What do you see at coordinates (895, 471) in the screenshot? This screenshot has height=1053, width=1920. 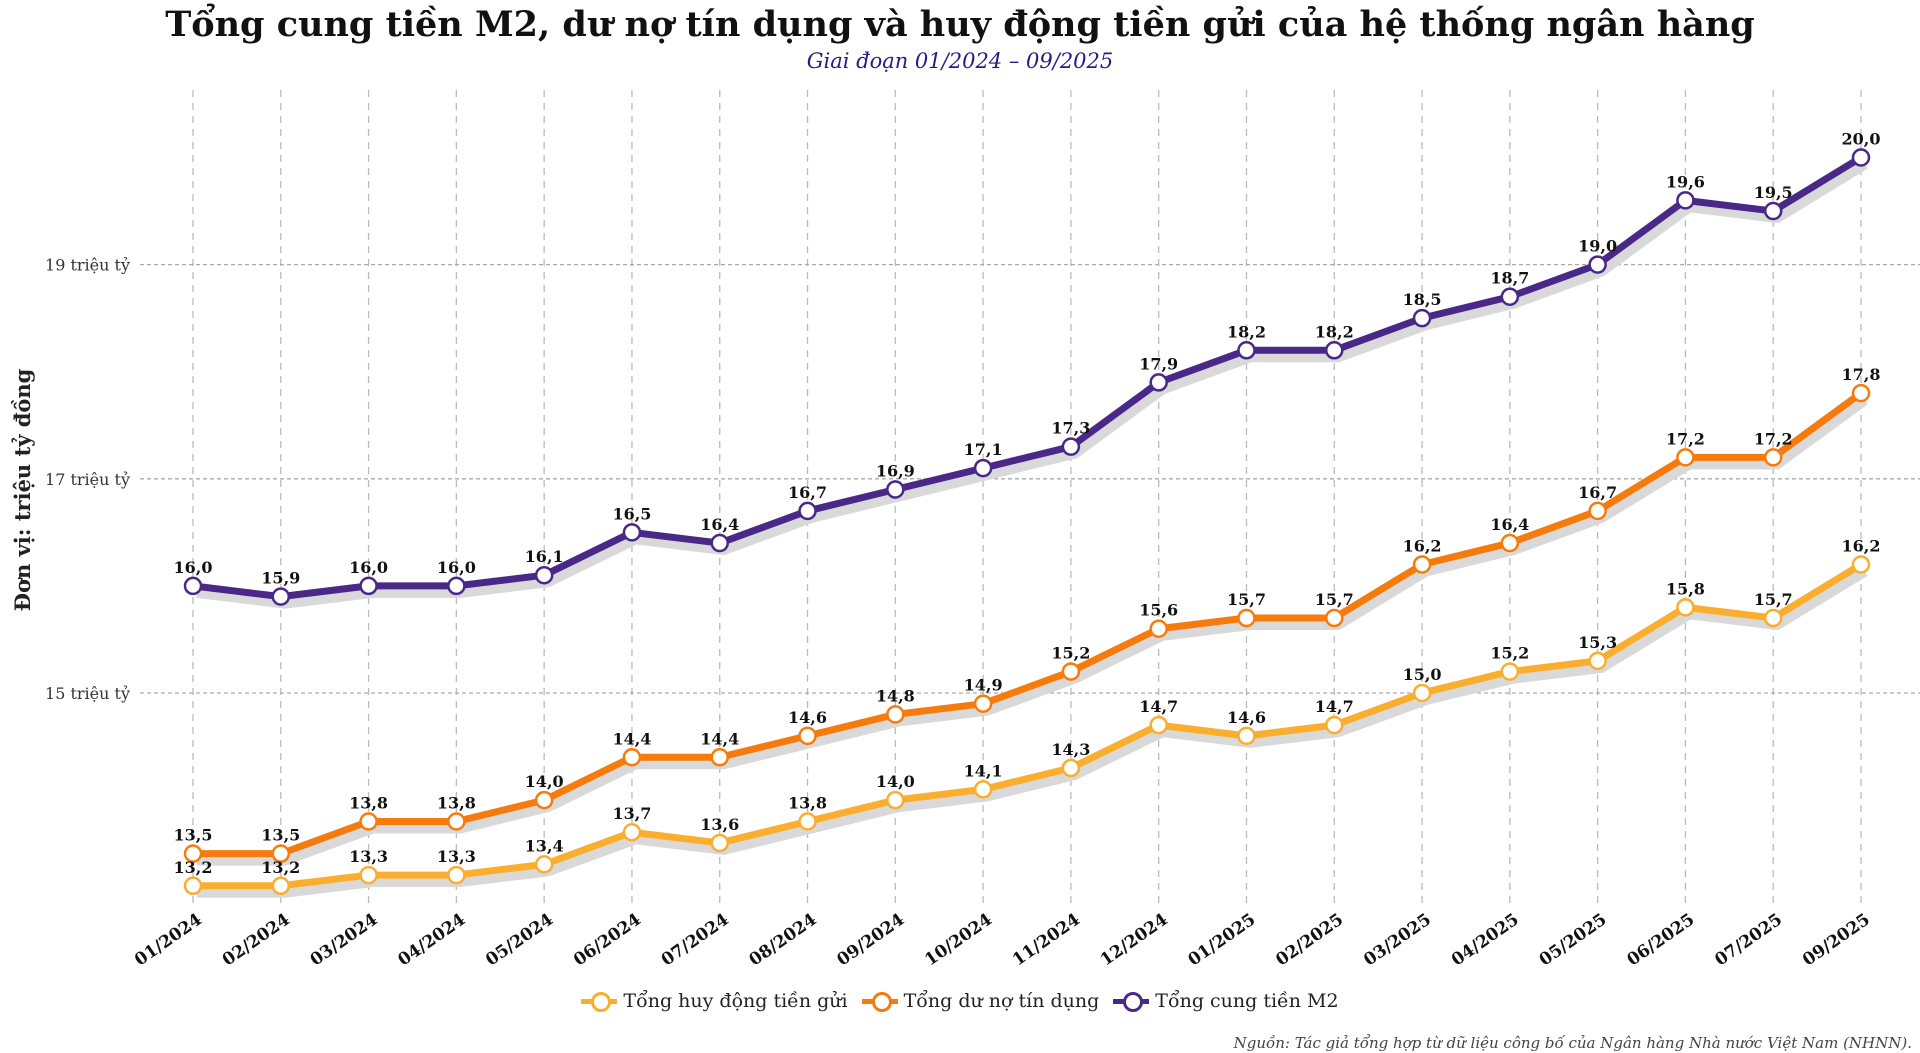 I see `data-label: 16,9` at bounding box center [895, 471].